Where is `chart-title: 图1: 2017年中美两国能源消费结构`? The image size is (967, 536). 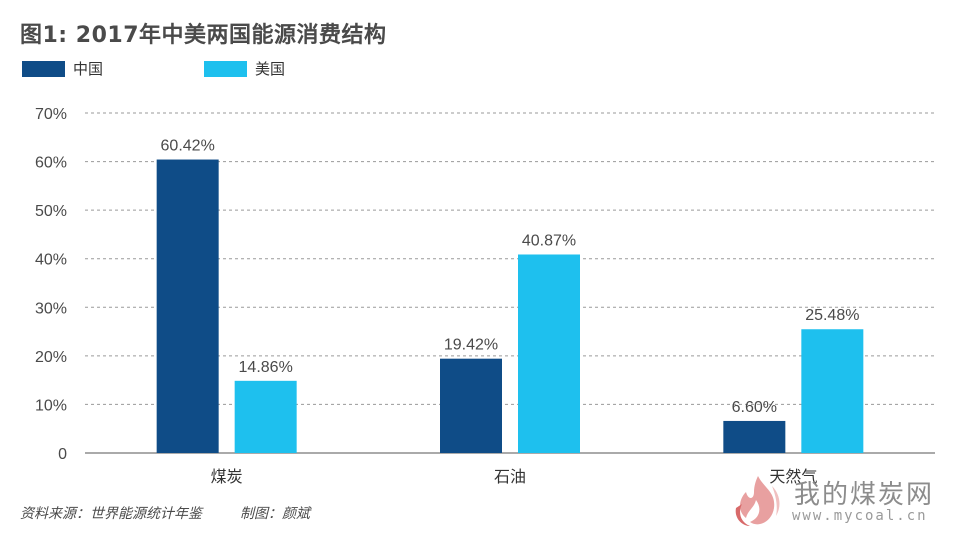 chart-title: 图1: 2017年中美两国能源消费结构 is located at coordinates (203, 35).